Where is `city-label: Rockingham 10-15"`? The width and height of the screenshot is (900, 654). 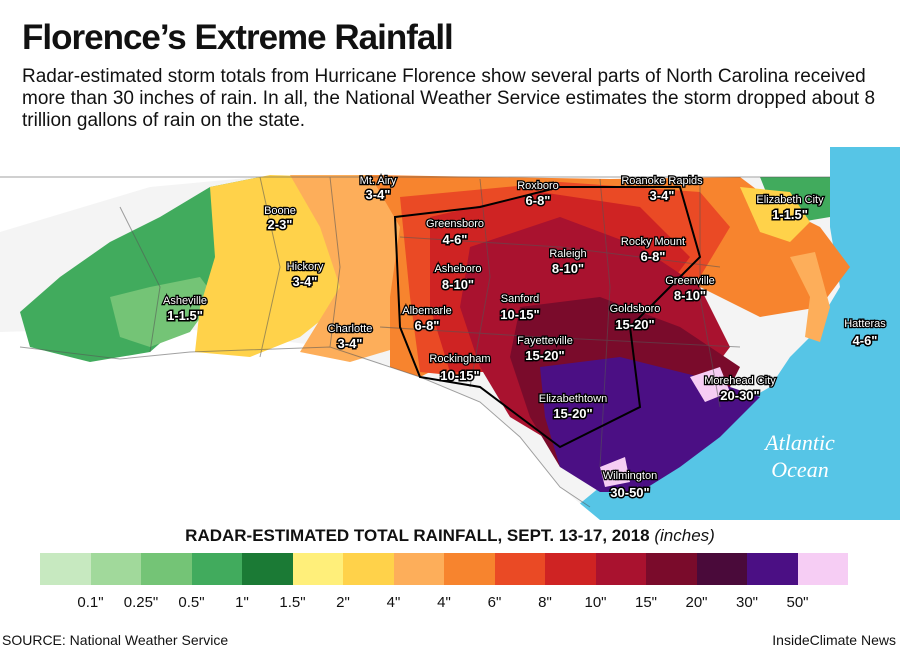 city-label: Rockingham 10-15" is located at coordinates (460, 368).